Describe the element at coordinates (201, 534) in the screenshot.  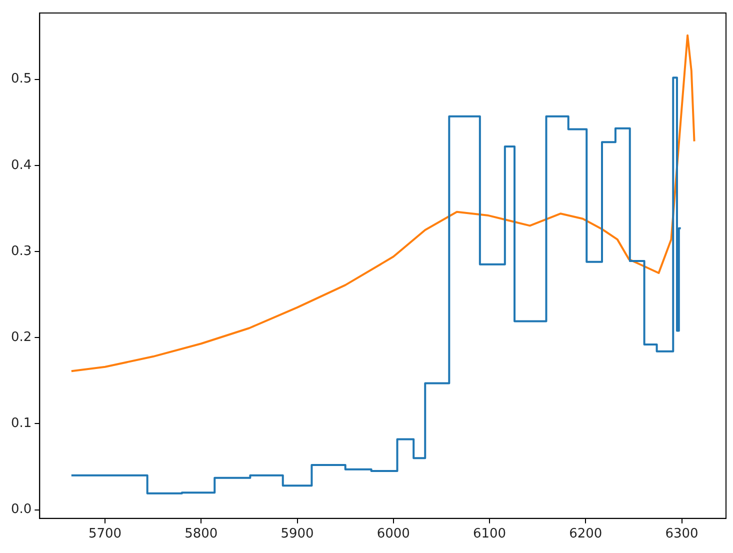
I see `x-tick-label: 5800` at that location.